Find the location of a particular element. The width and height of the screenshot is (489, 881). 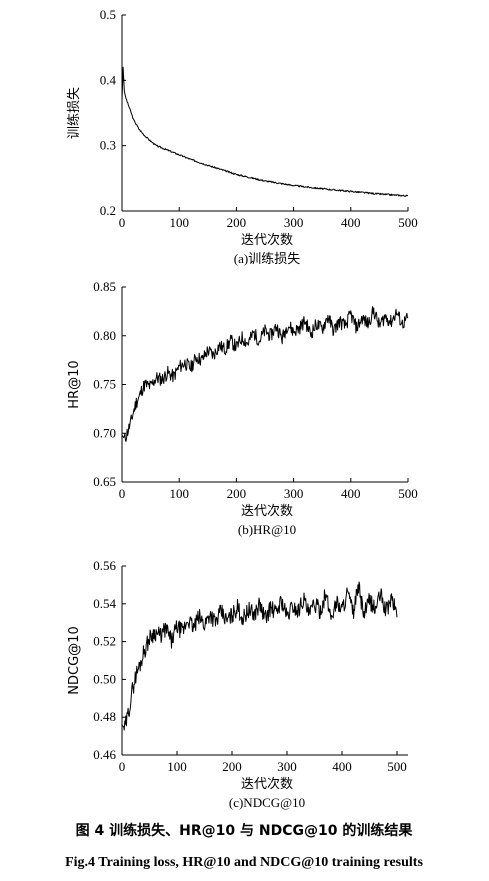

ndcg-y-tick-label: 0.56 is located at coordinates (104, 565).